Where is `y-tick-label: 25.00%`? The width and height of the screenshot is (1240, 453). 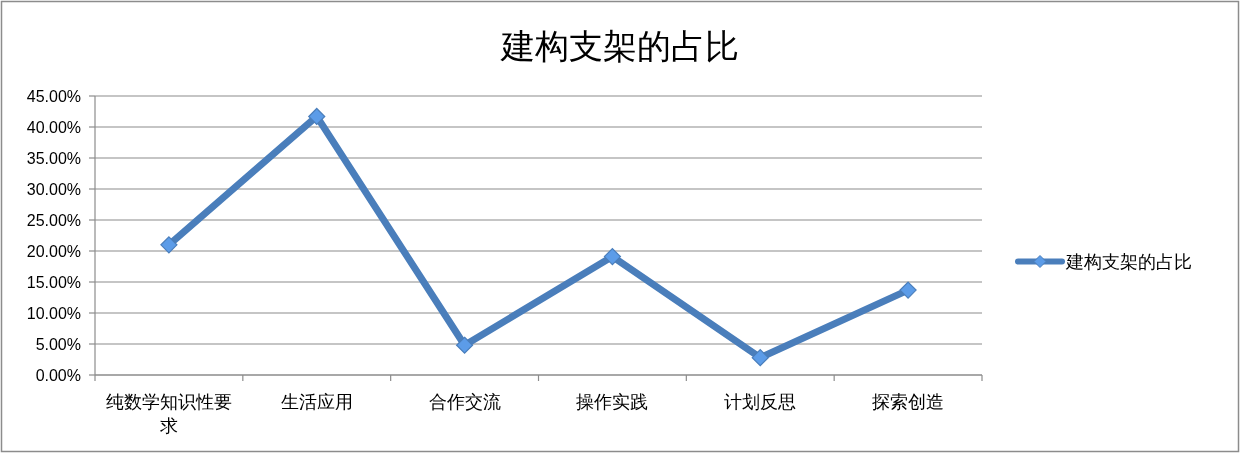 y-tick-label: 25.00% is located at coordinates (53, 220).